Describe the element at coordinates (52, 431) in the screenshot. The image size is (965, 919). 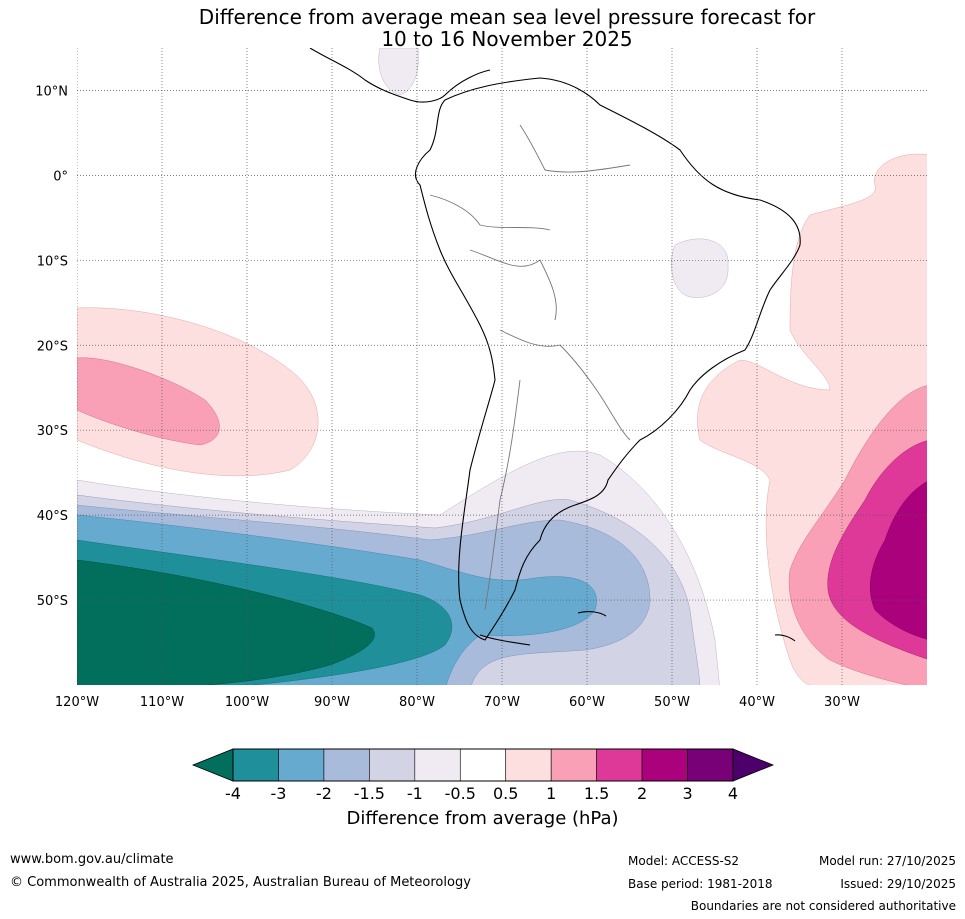
I see `lat-tick-label: 30°S` at that location.